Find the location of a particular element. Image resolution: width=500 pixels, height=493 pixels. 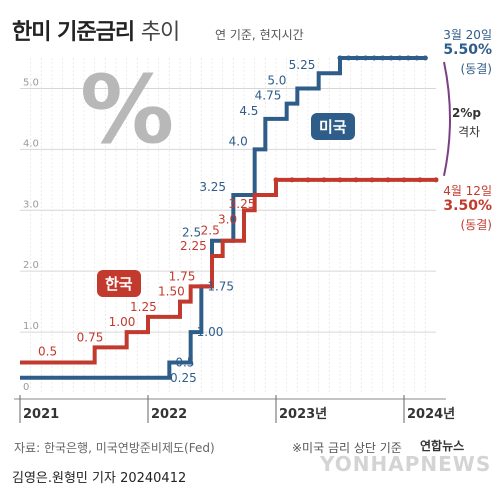

x-tick-label: 2023년 is located at coordinates (303, 414).